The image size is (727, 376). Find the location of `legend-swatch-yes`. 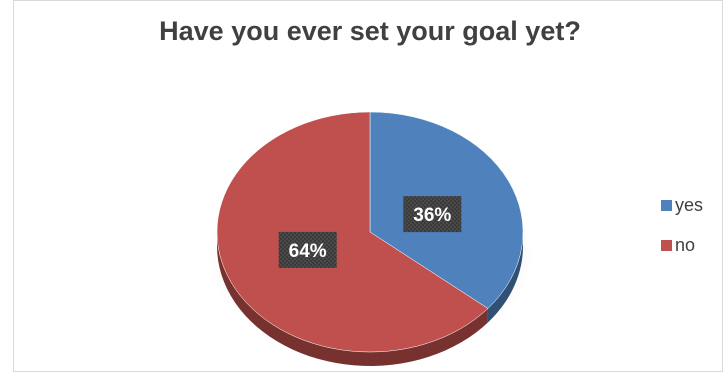

legend-swatch-yes is located at coordinates (666, 205).